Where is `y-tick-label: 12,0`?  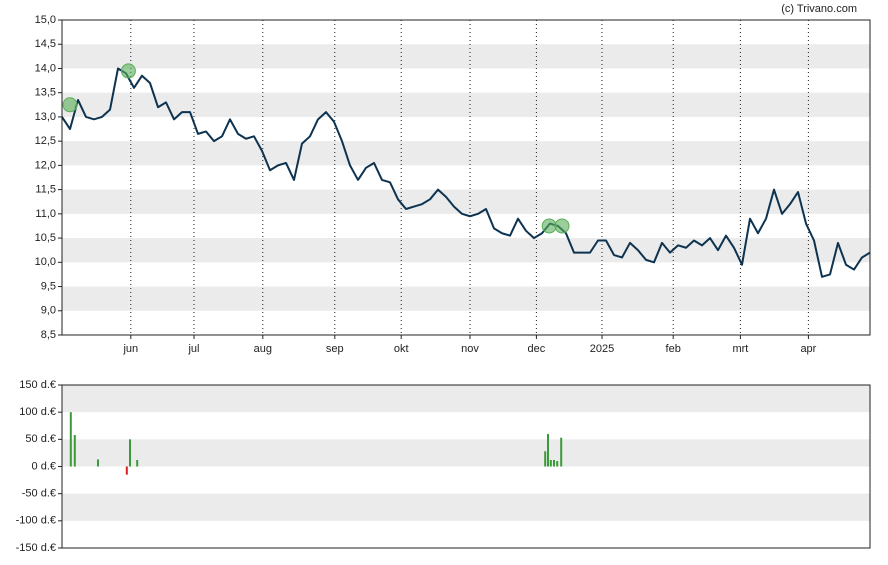 y-tick-label: 12,0 is located at coordinates (45, 165).